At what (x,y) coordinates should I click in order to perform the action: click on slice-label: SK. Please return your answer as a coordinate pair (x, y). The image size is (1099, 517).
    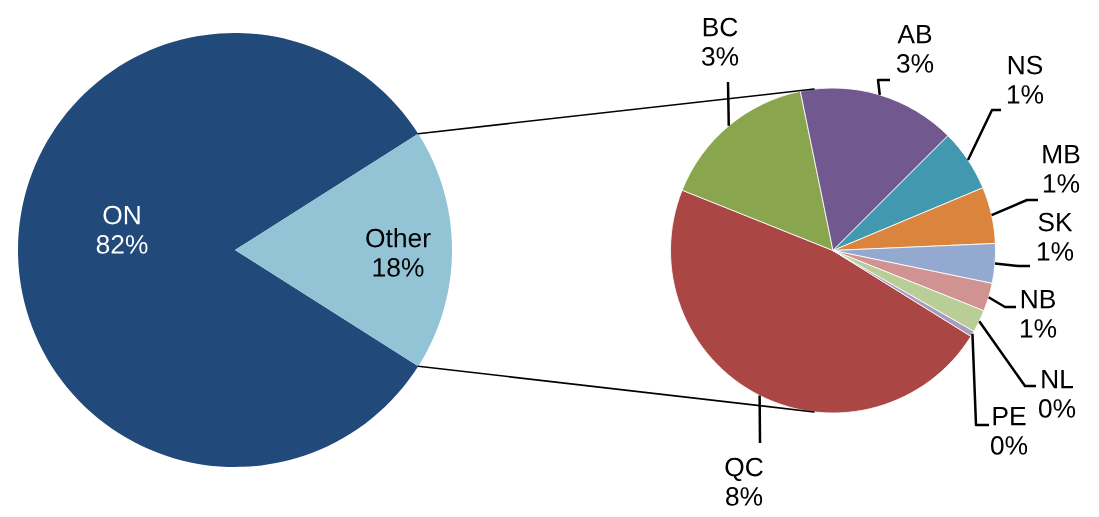
    Looking at the image, I should click on (1055, 222).